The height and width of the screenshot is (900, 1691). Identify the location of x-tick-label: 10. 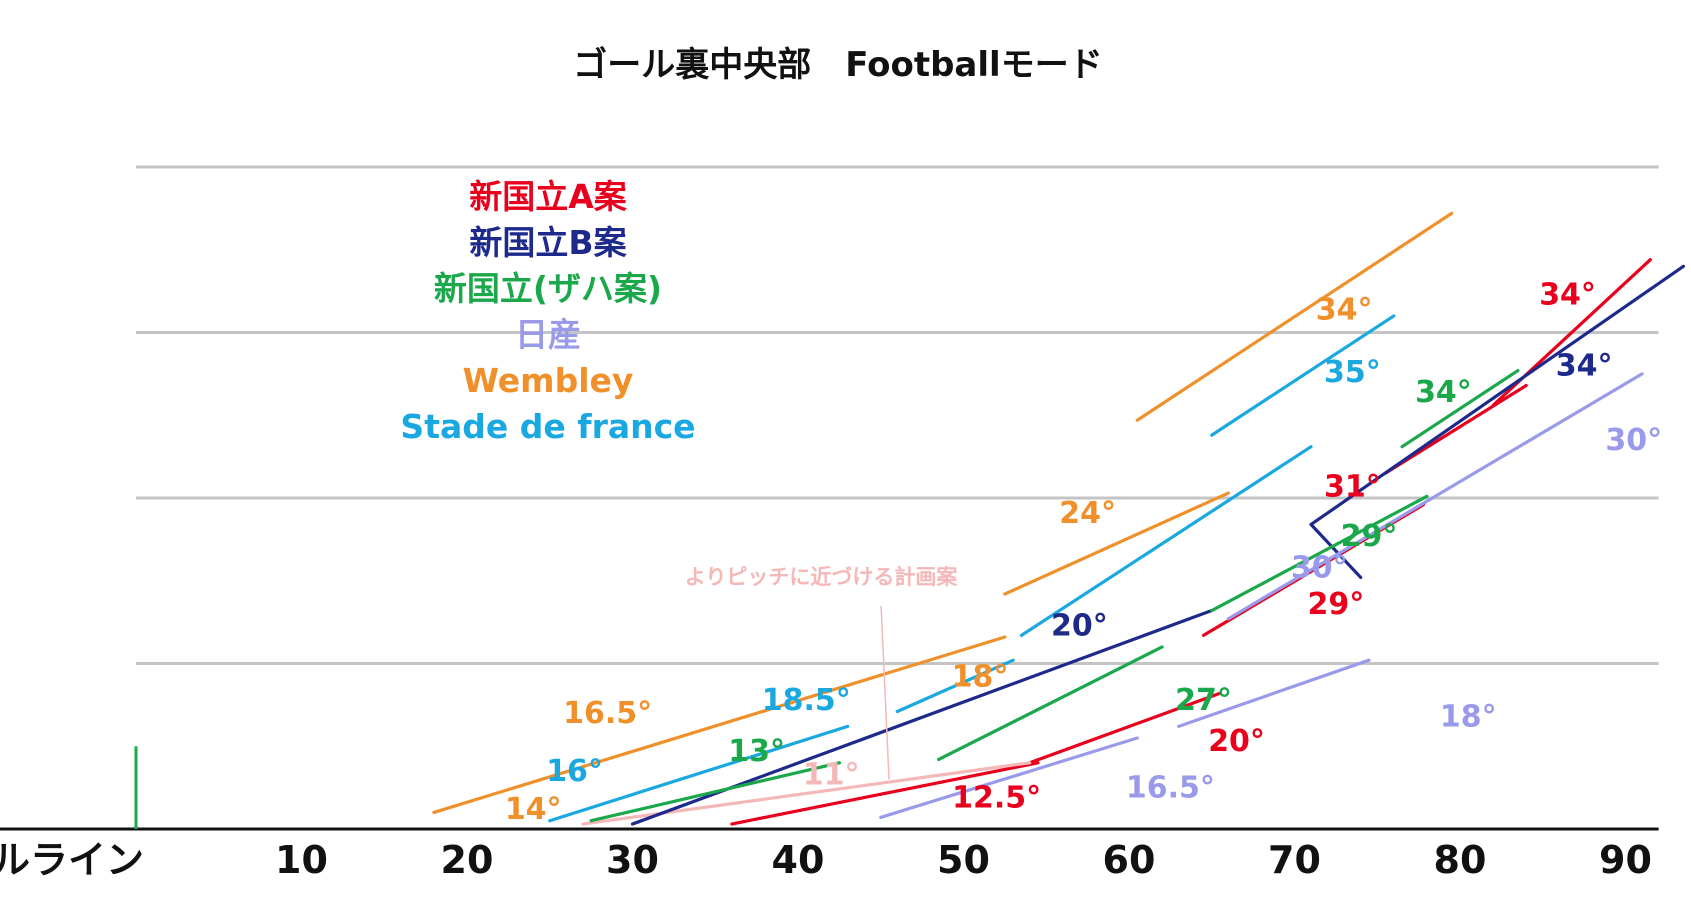
(301, 860).